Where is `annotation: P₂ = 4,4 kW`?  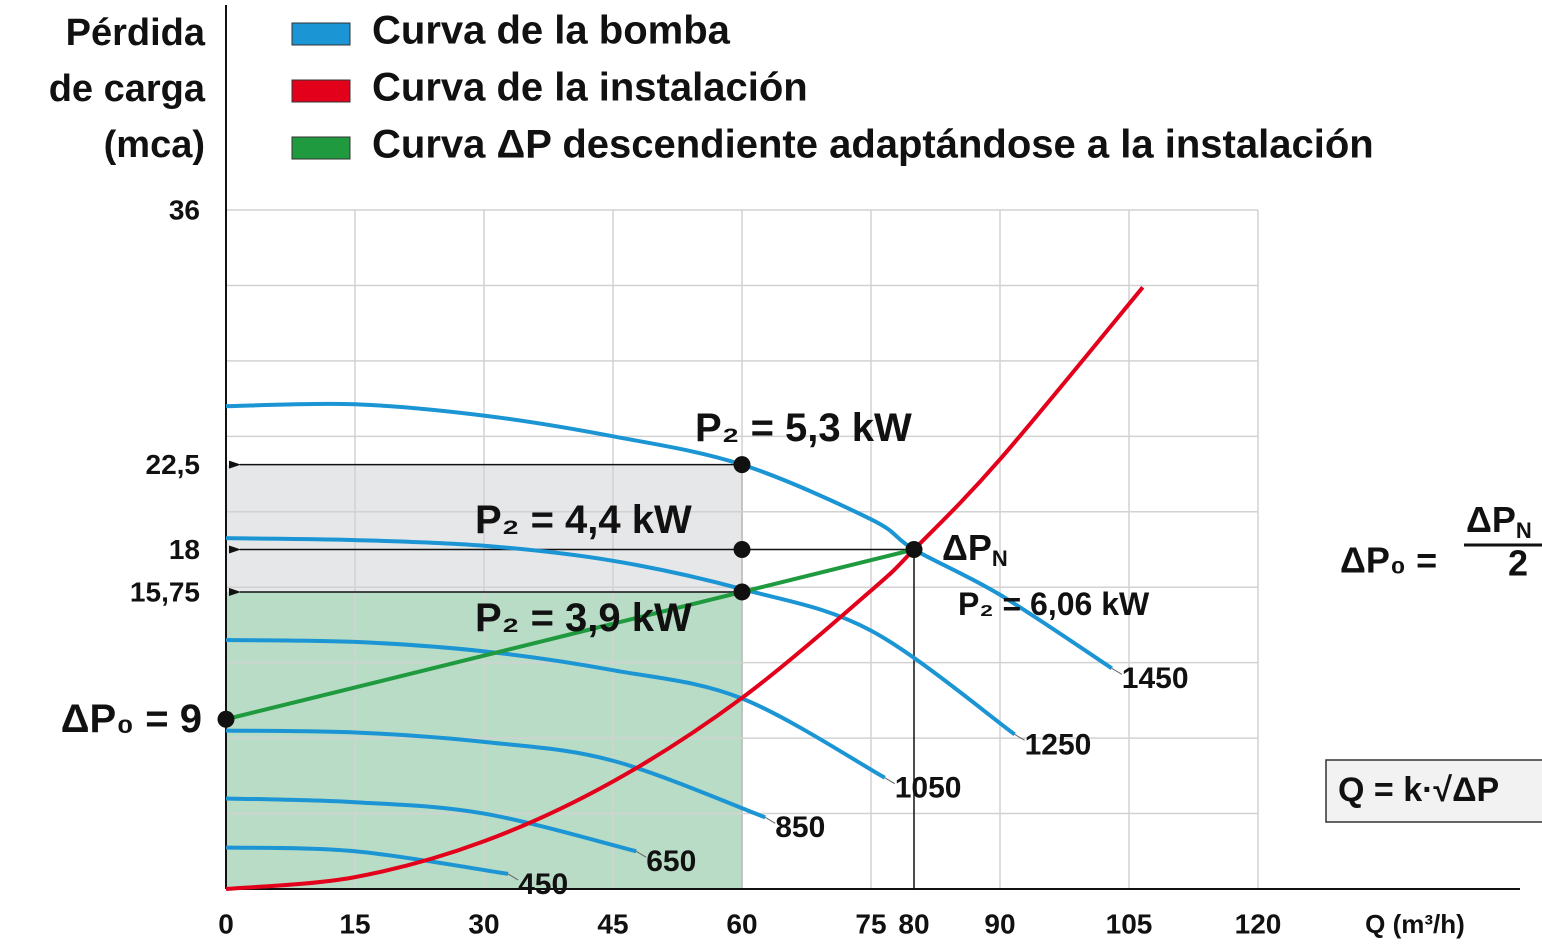
annotation: P₂ = 4,4 kW is located at coordinates (583, 520).